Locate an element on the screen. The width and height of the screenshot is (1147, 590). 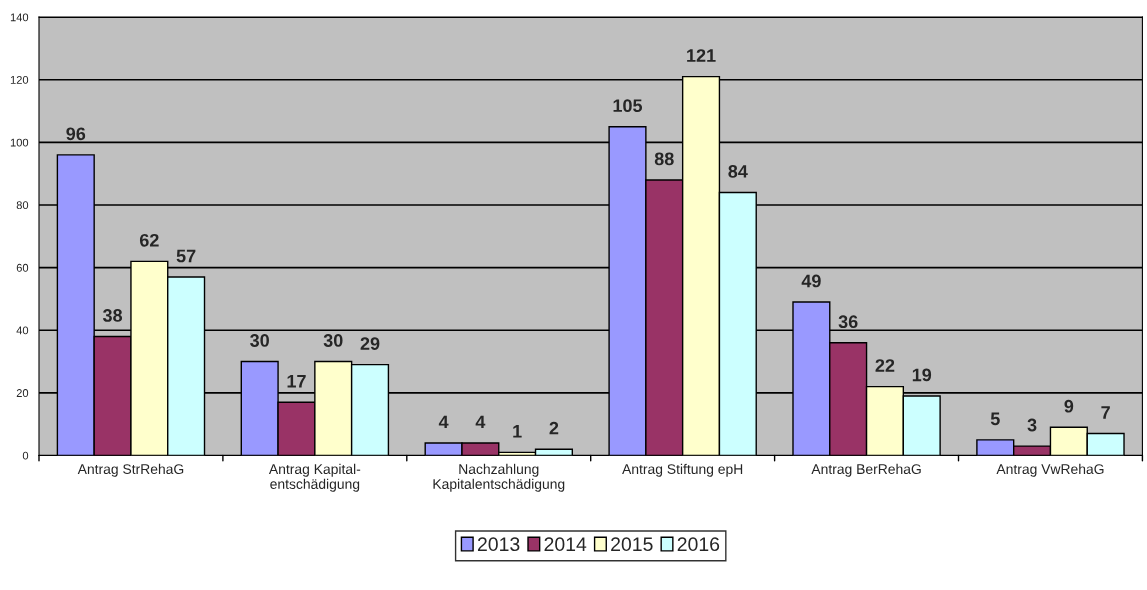
legend-label: 2014 is located at coordinates (565, 544).